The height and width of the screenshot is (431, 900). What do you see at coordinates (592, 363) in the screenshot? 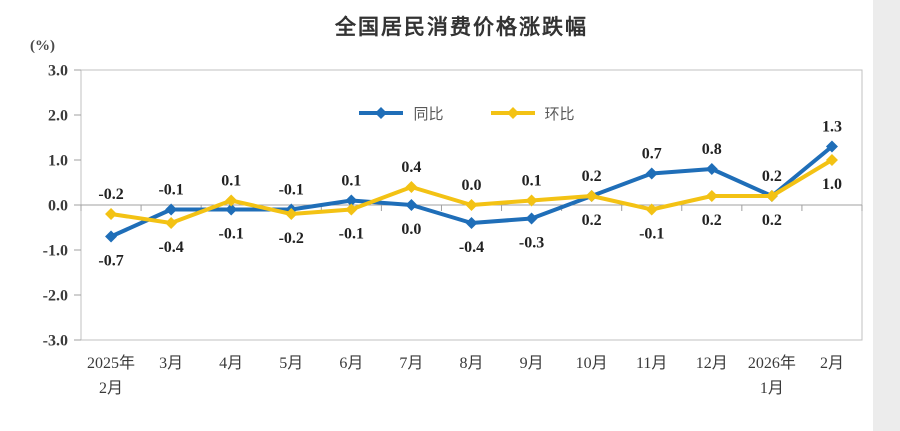
I see `x-tick-label: 10月` at bounding box center [592, 363].